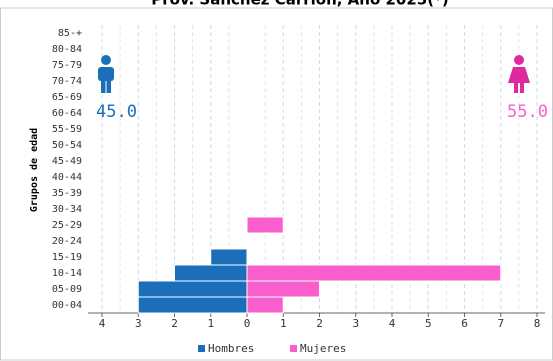 This screenshot has height=361, width=553. I want to click on female-share: 55.0, so click(527, 112).